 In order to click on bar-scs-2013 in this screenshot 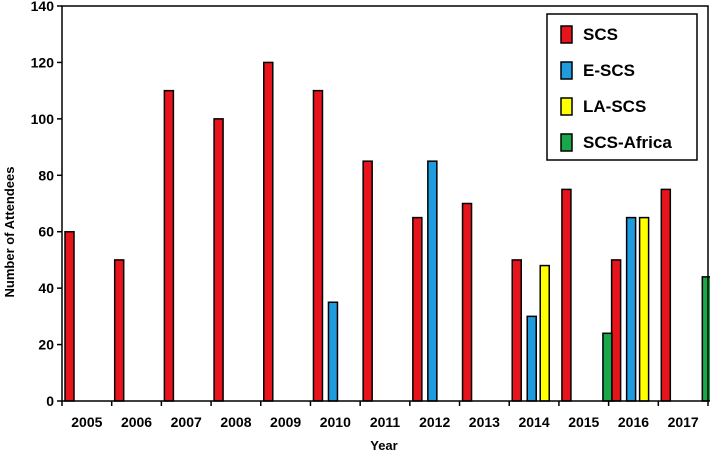, I will do `click(467, 302)`.